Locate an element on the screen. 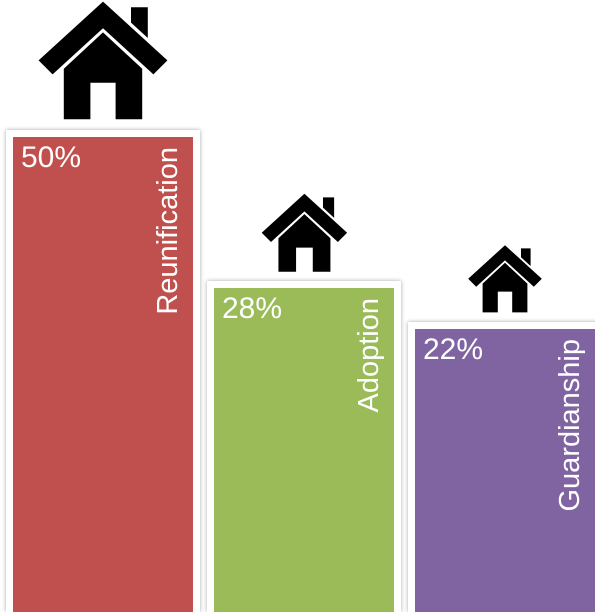 Image resolution: width=595 pixels, height=612 pixels. category-label: Guardianship is located at coordinates (570, 425).